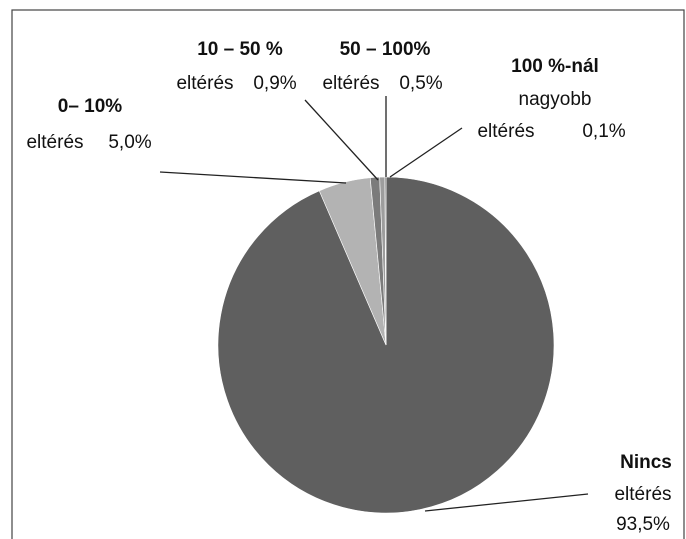 The height and width of the screenshot is (539, 686). What do you see at coordinates (90, 106) in the screenshot?
I see `category-label: 0– 10%` at bounding box center [90, 106].